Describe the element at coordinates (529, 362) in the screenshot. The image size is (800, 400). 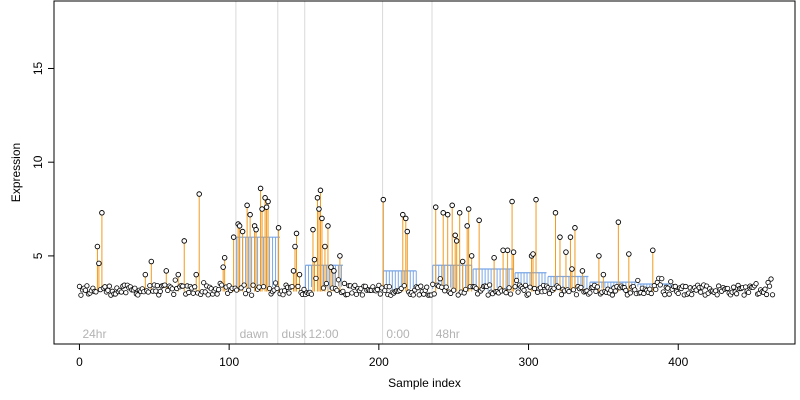
I see `x-tick-label: 300` at that location.